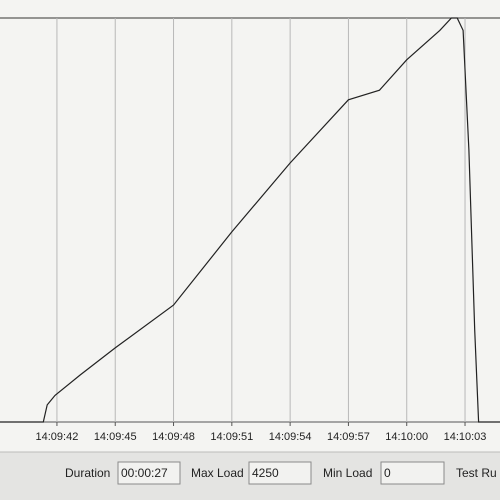  Describe the element at coordinates (57, 437) in the screenshot. I see `x-tick-label: 14:09:42` at that location.